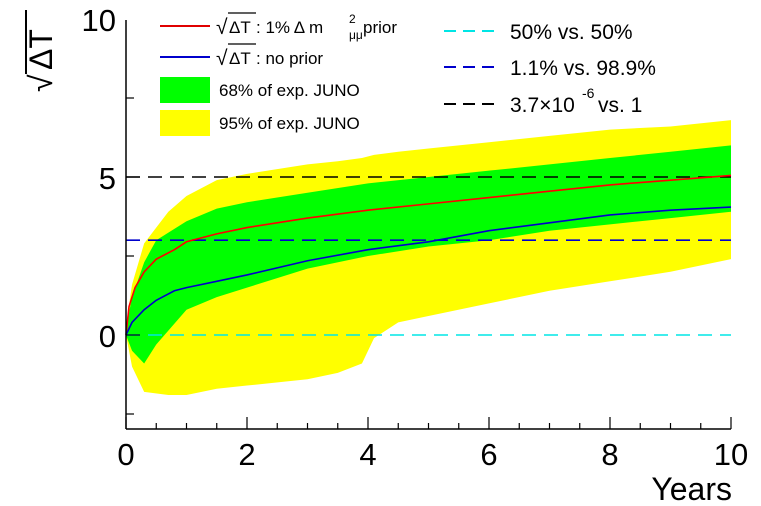 Image resolution: width=761 pixels, height=506 pixels. Describe the element at coordinates (571, 32) in the screenshot. I see `legend-ref1-label: 50% vs. 50%` at that location.